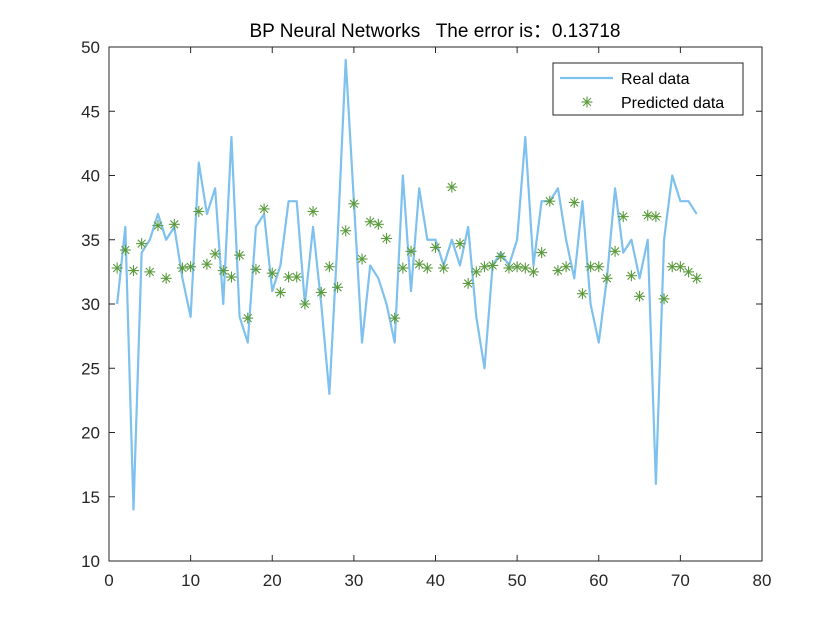 Image resolution: width=840 pixels, height=630 pixels. What do you see at coordinates (598, 580) in the screenshot?
I see `x-tick-label: 60` at bounding box center [598, 580].